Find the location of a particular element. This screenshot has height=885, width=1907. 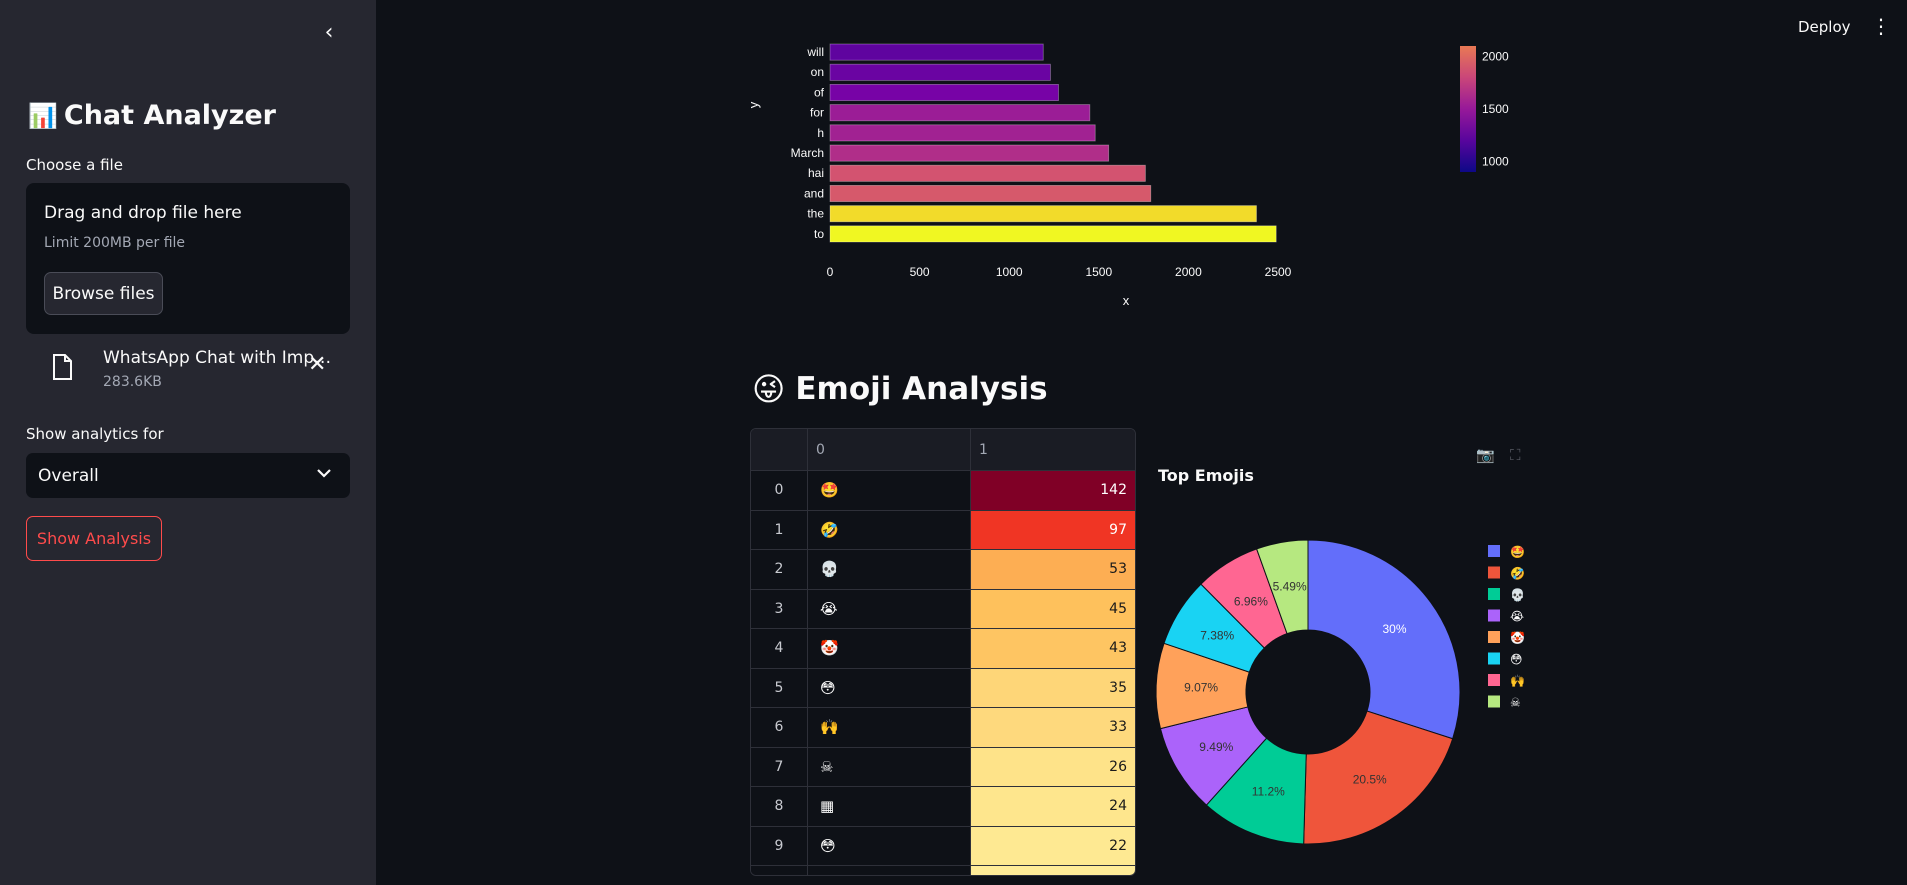

count-cell: 22 is located at coordinates (1053, 845).